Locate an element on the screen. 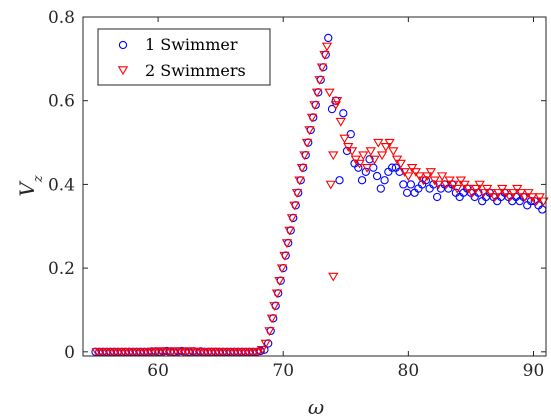 Image resolution: width=551 pixels, height=418 pixels. y-axis-label-subscript: z is located at coordinates (38, 179).